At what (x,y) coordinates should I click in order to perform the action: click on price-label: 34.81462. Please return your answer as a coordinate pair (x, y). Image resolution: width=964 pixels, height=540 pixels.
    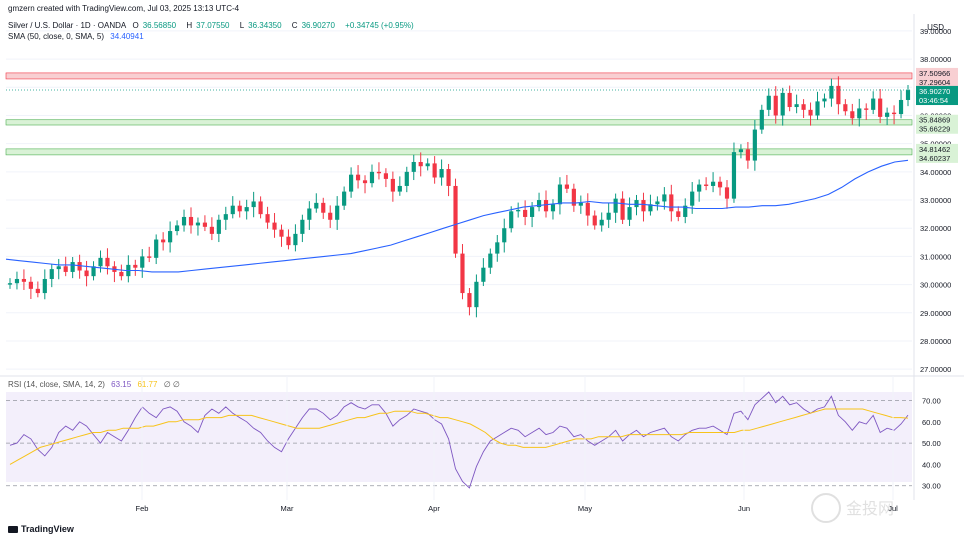
    Looking at the image, I should click on (934, 149).